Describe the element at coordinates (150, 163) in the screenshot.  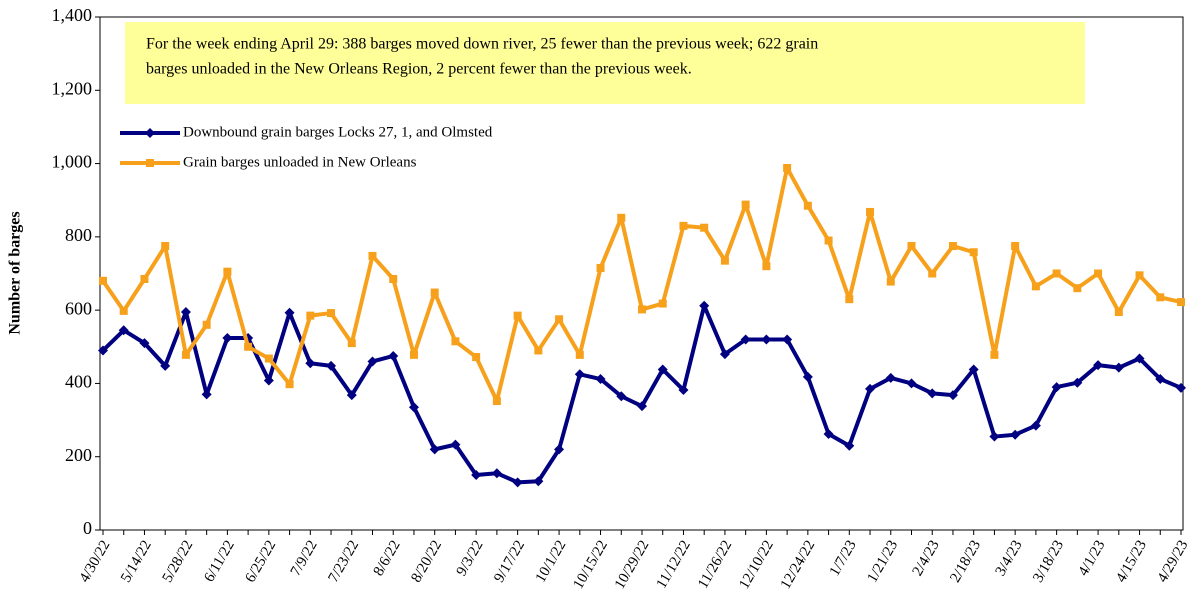
I see `legend-marker` at that location.